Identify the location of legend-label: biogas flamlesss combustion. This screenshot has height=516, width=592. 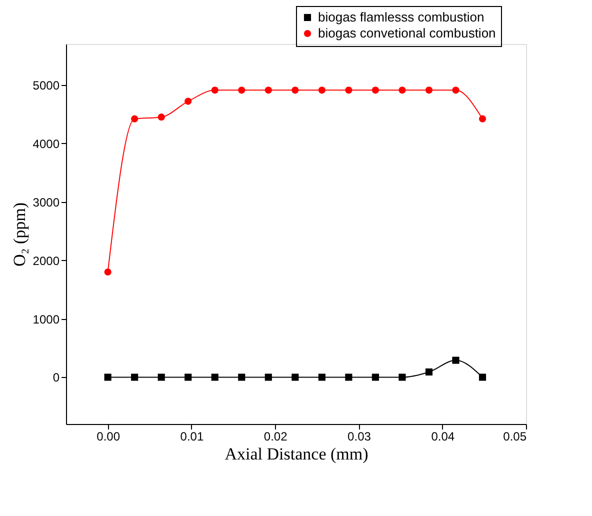
(401, 17).